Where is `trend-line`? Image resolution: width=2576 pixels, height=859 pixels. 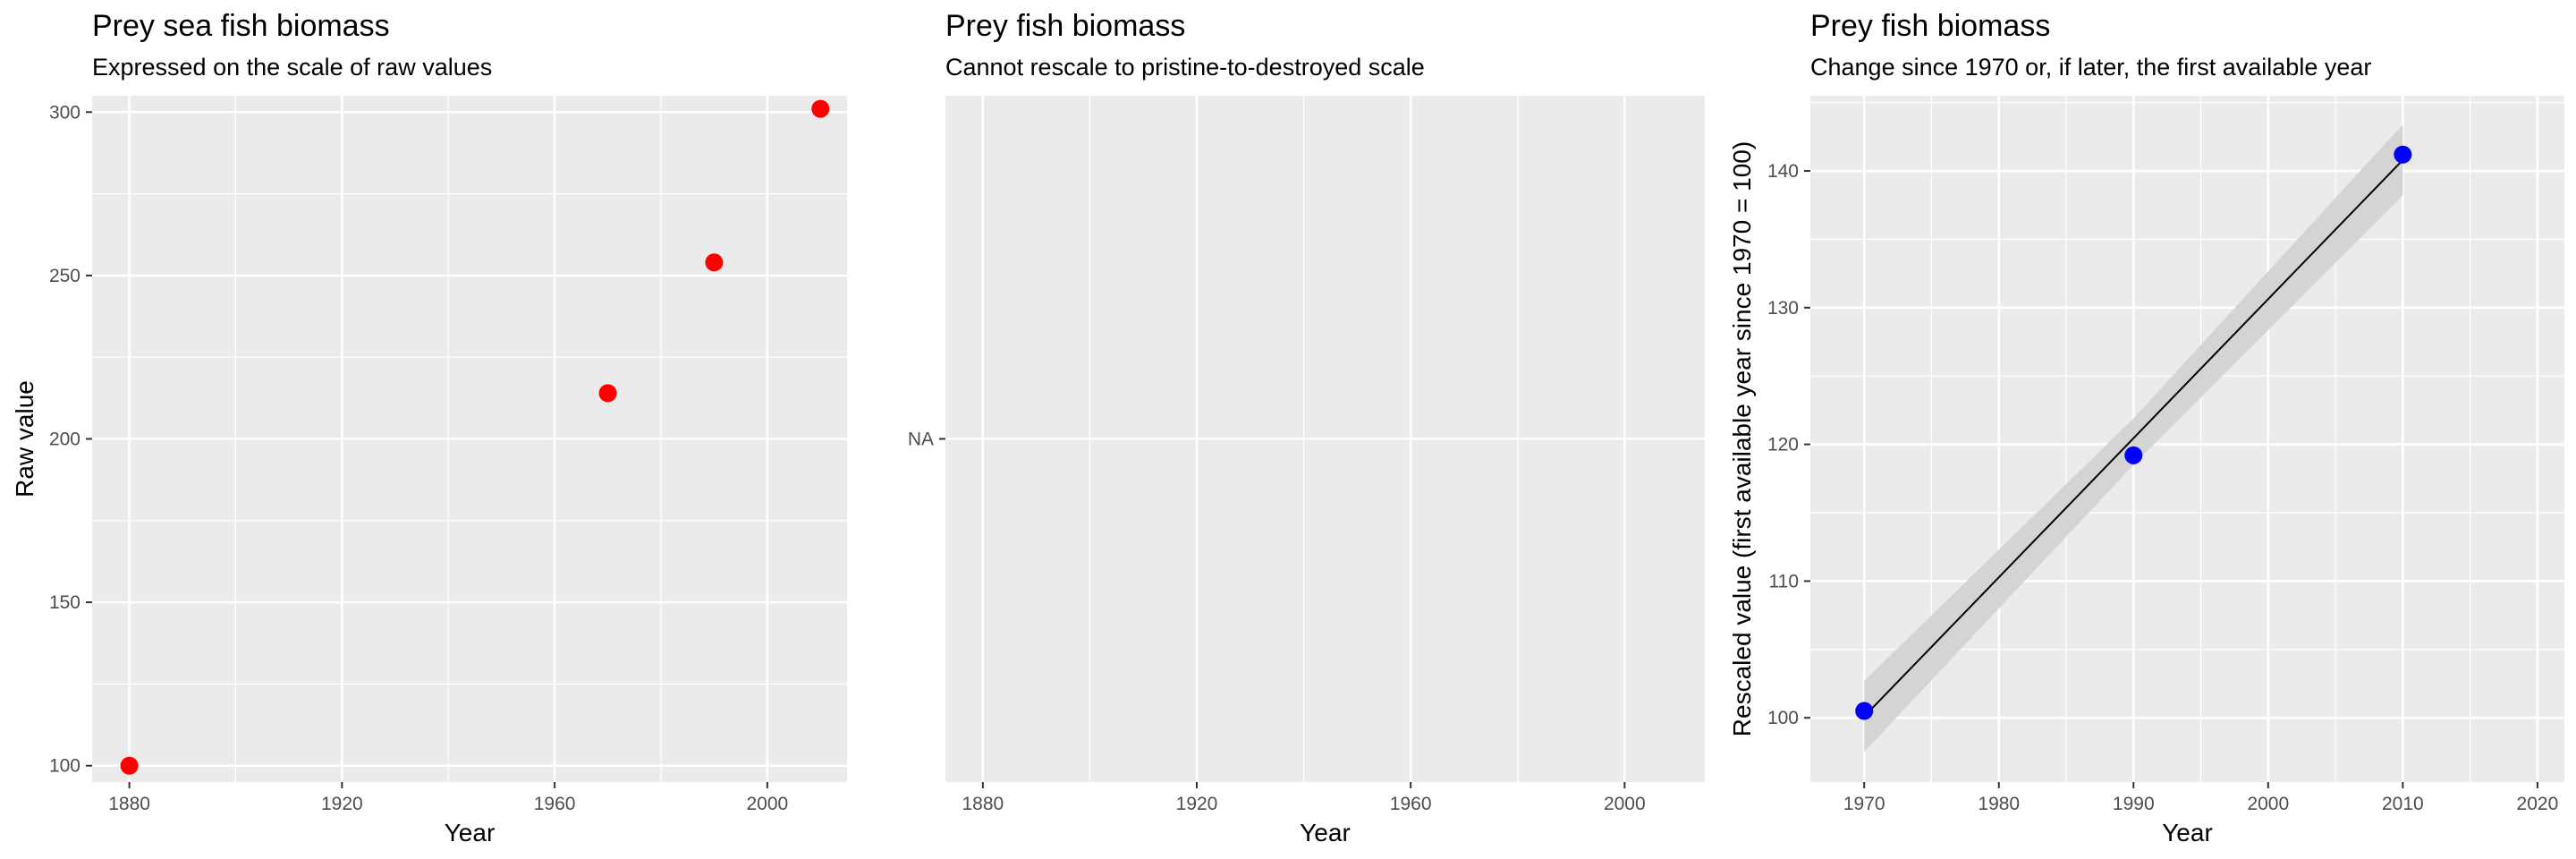 trend-line is located at coordinates (2133, 438).